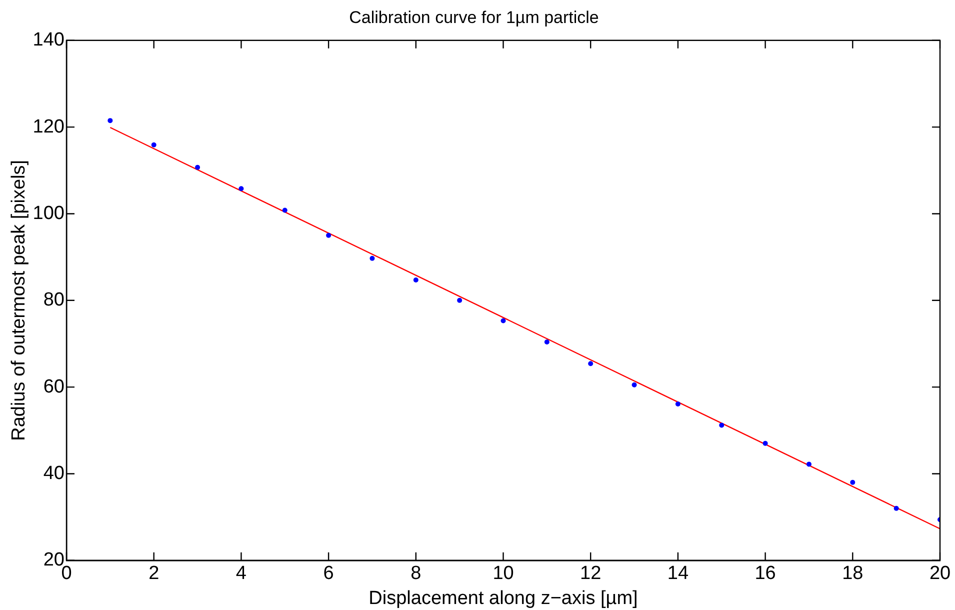 Image resolution: width=955 pixels, height=610 pixels. What do you see at coordinates (48, 213) in the screenshot?
I see `y-tick-label: 100` at bounding box center [48, 213].